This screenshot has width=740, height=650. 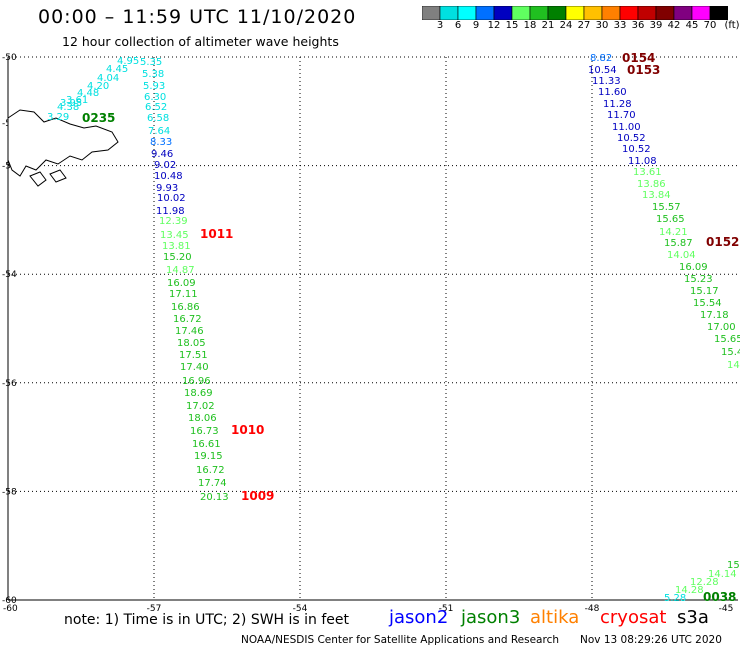 I want to click on swh-value-southeast: 5.28, so click(x=675, y=598).